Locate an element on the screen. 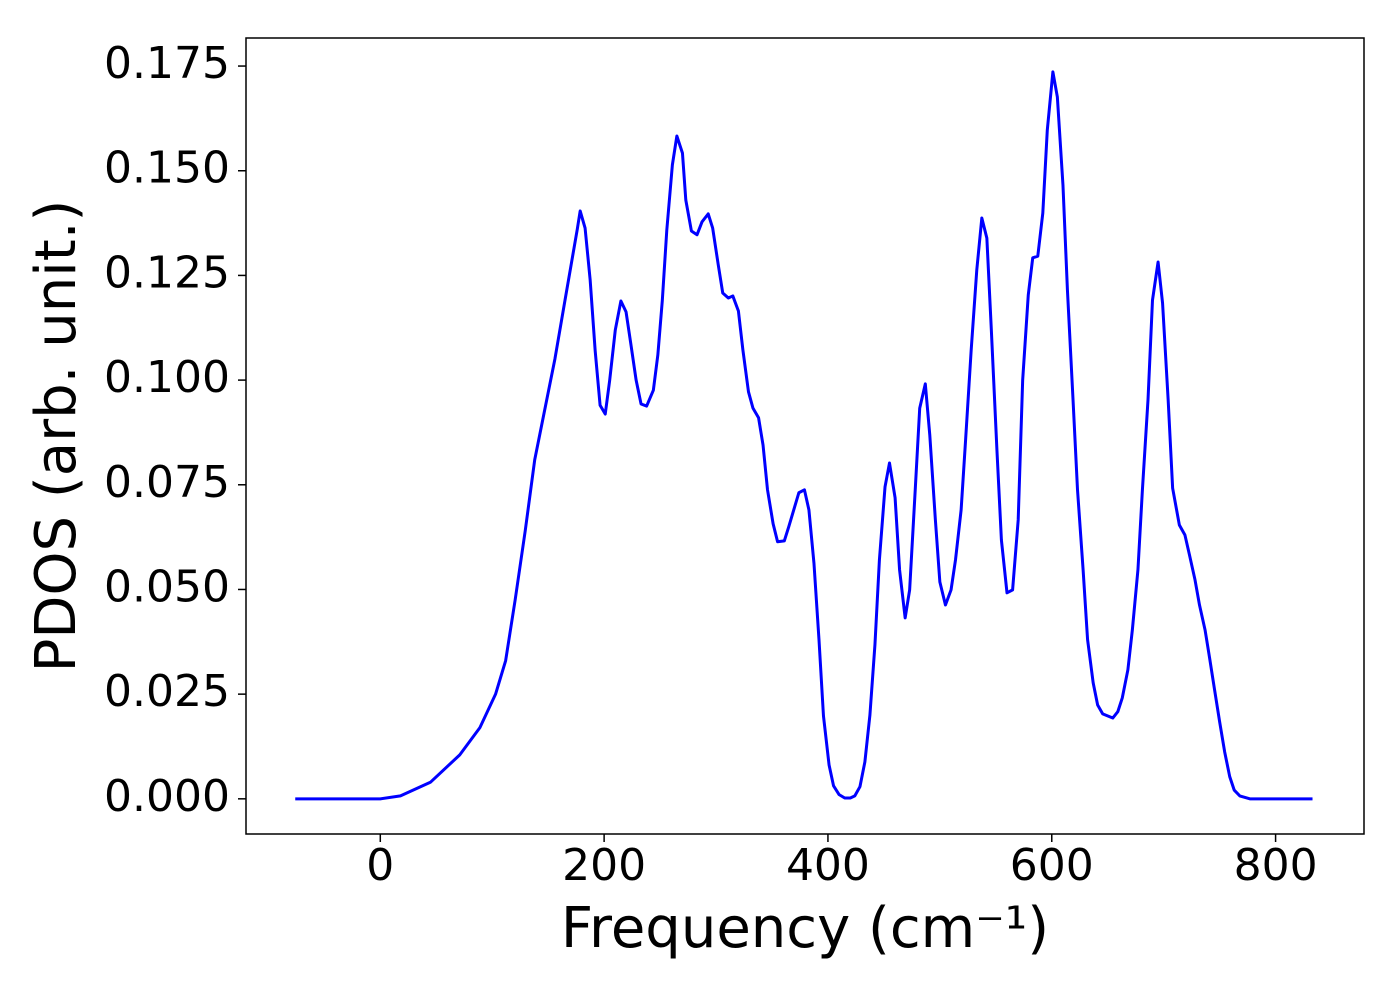 This screenshot has width=1400, height=1000. y-tick-label: 0.175 is located at coordinates (167, 63).